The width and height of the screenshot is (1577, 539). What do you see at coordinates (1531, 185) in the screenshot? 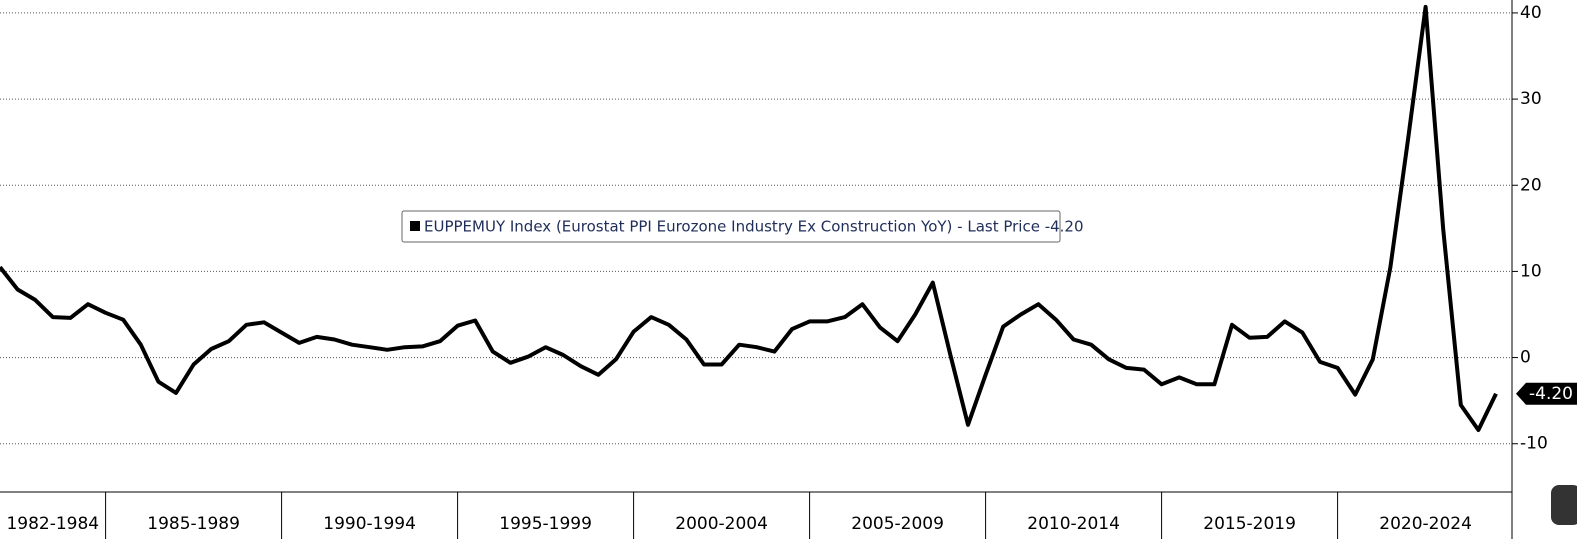
I see `y-tick-label: 20` at bounding box center [1531, 185].